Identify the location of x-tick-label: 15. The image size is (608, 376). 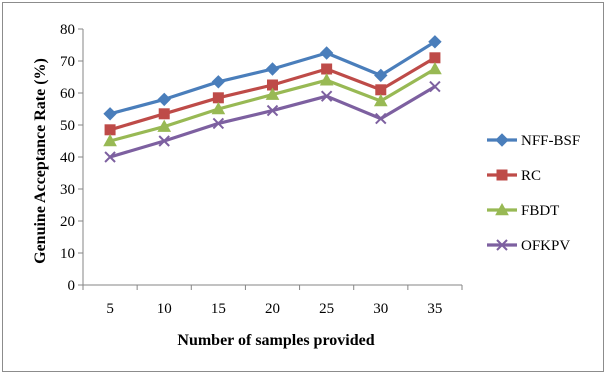
(218, 309).